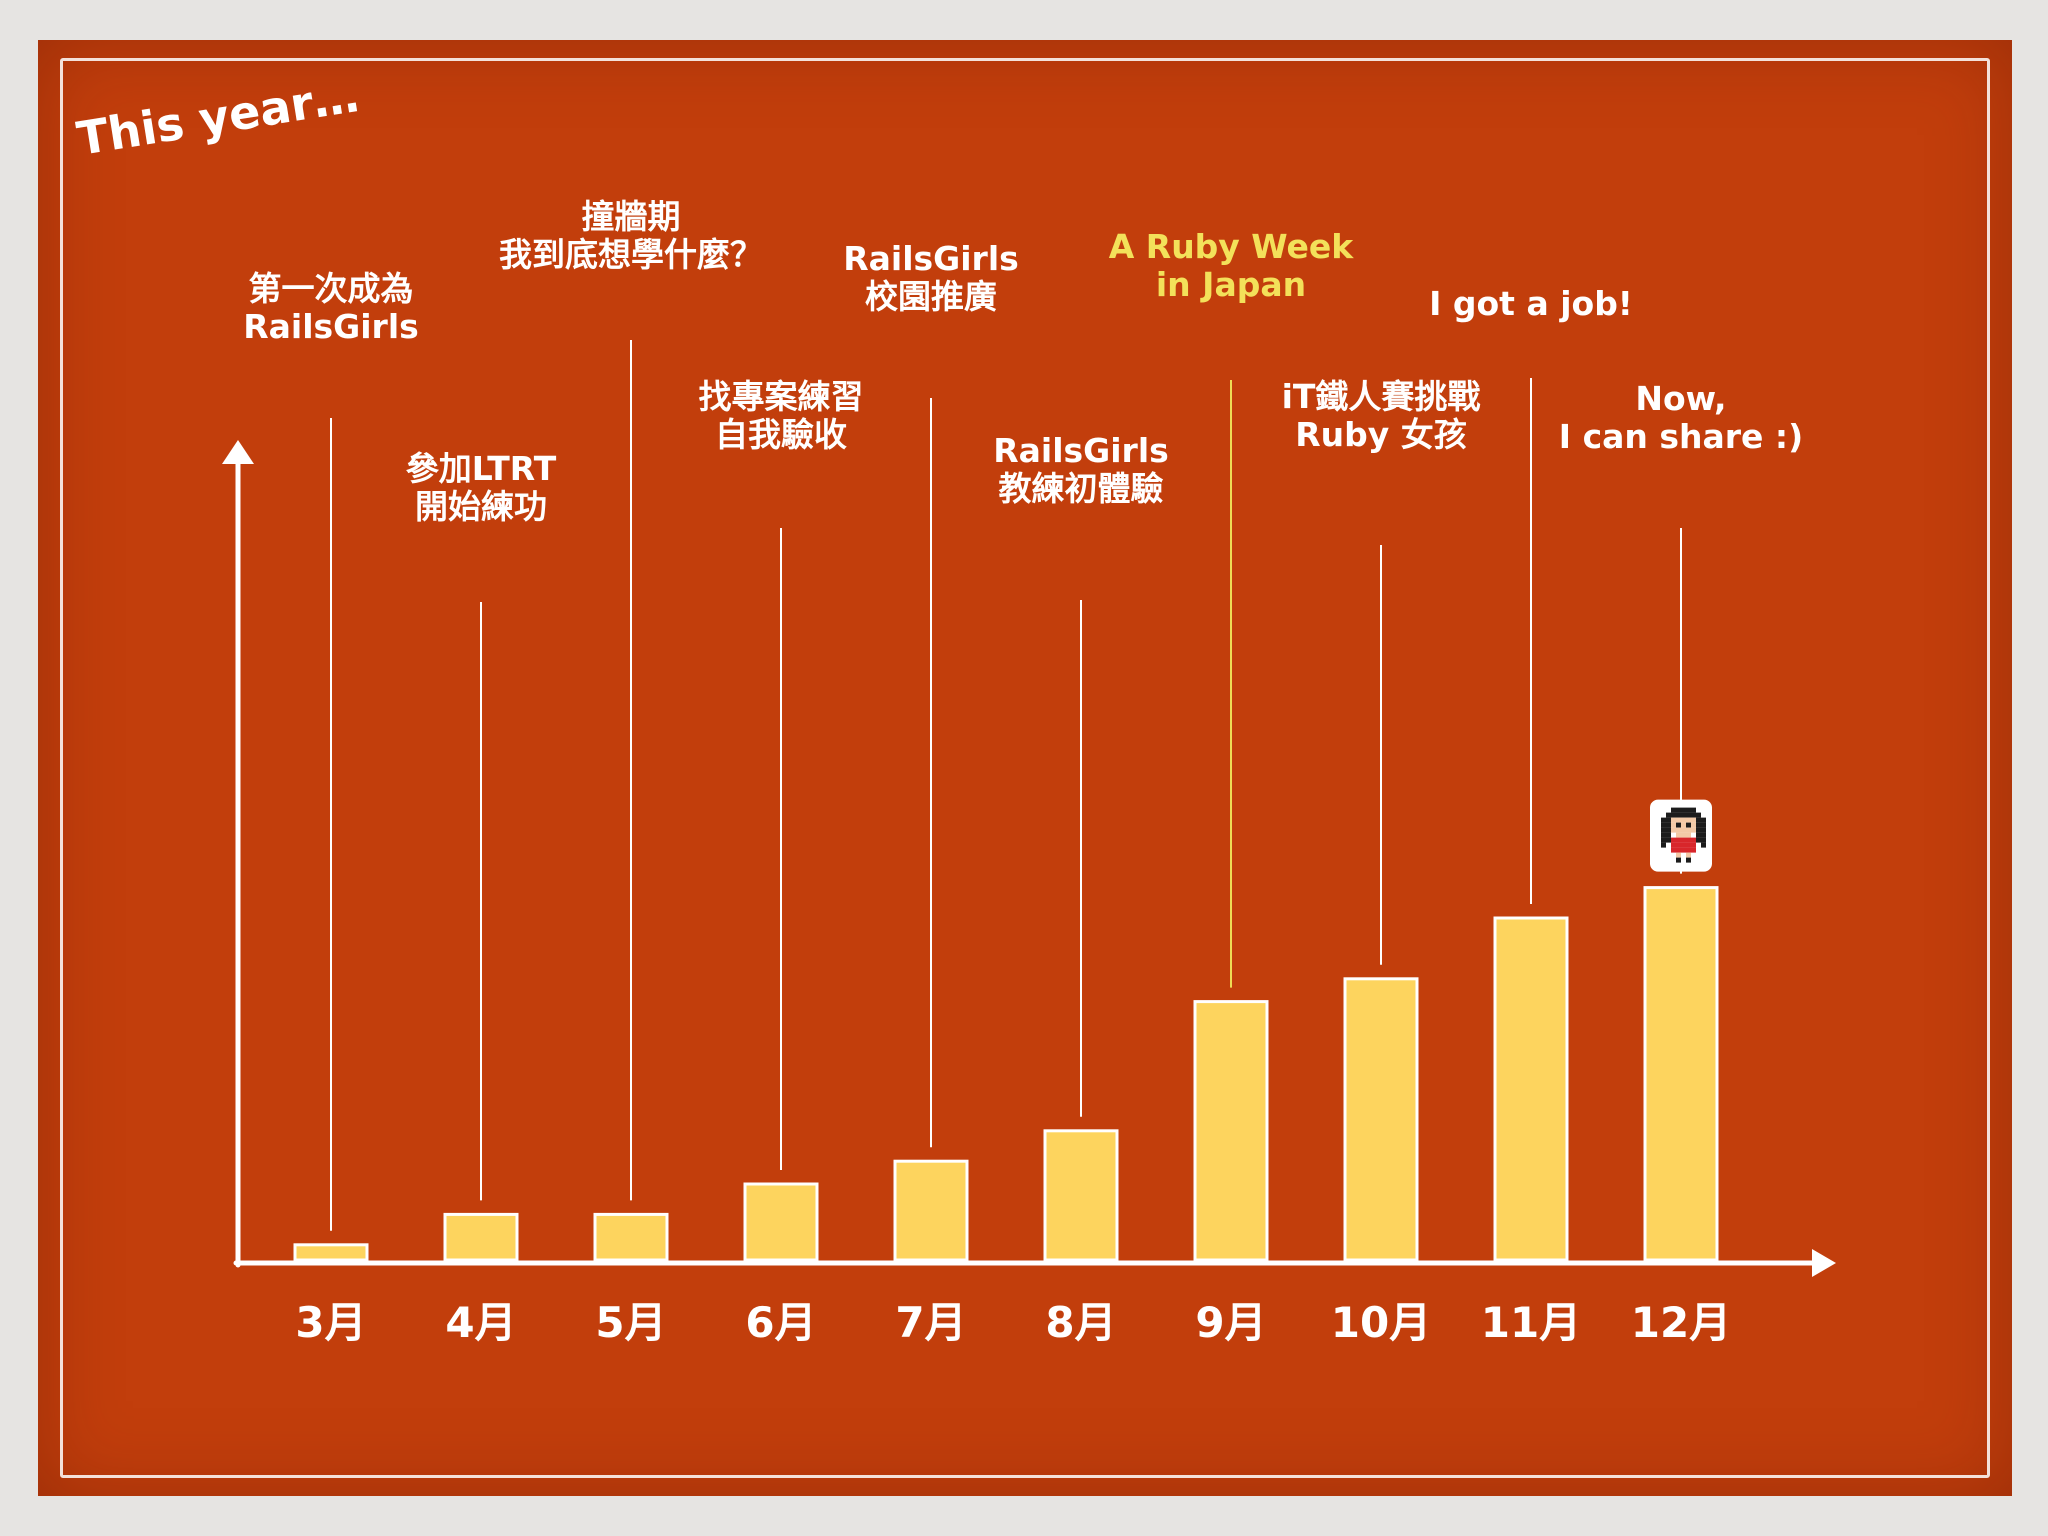 The height and width of the screenshot is (1536, 2048). What do you see at coordinates (1080, 1322) in the screenshot?
I see `x-tick-label: 8月` at bounding box center [1080, 1322].